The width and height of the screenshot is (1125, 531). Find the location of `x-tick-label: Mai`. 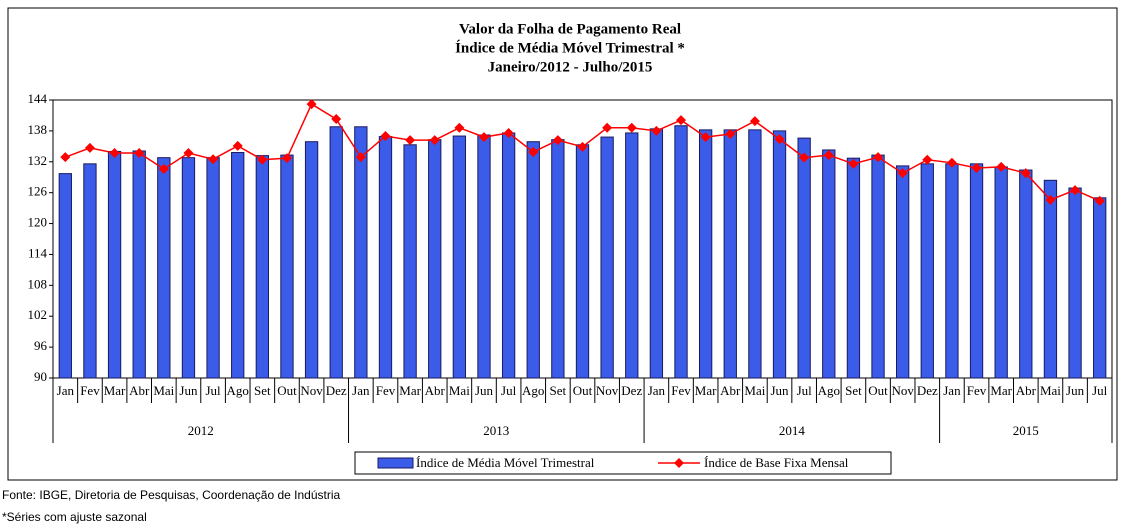

x-tick-label: Mai is located at coordinates (1050, 390).